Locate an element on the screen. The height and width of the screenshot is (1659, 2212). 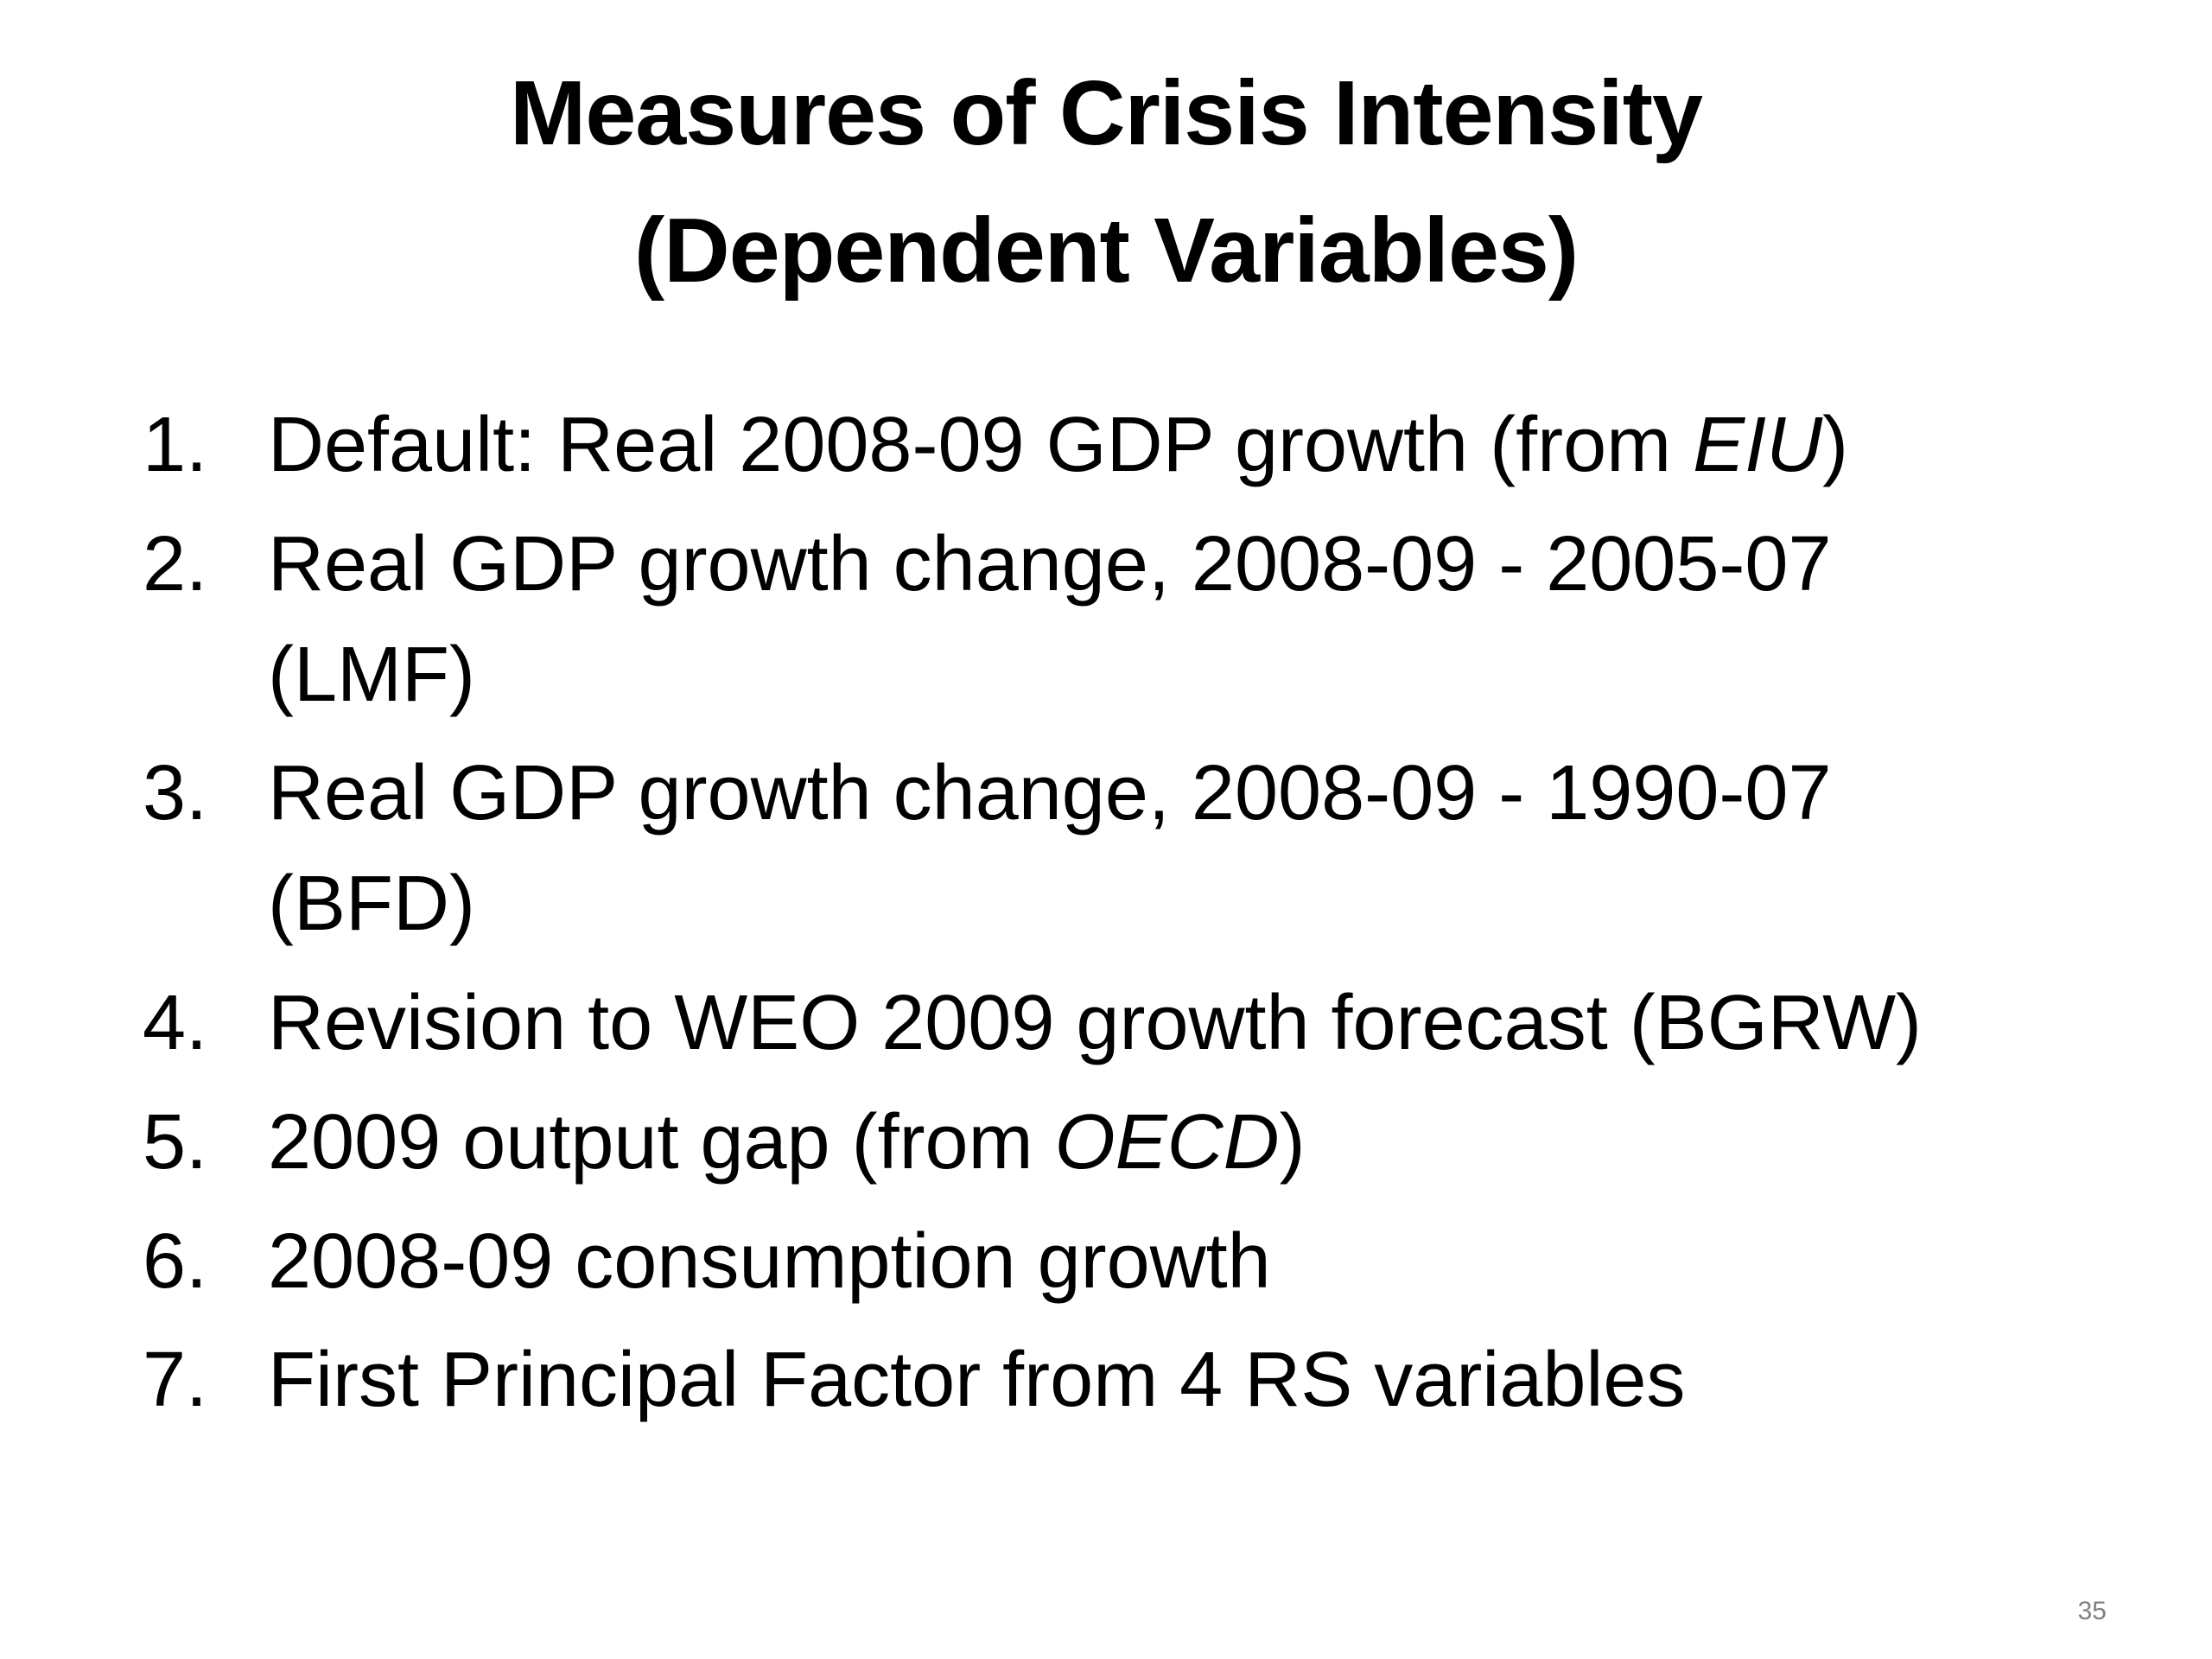
list-item-text-italic: EIU is located at coordinates (1758, 445).